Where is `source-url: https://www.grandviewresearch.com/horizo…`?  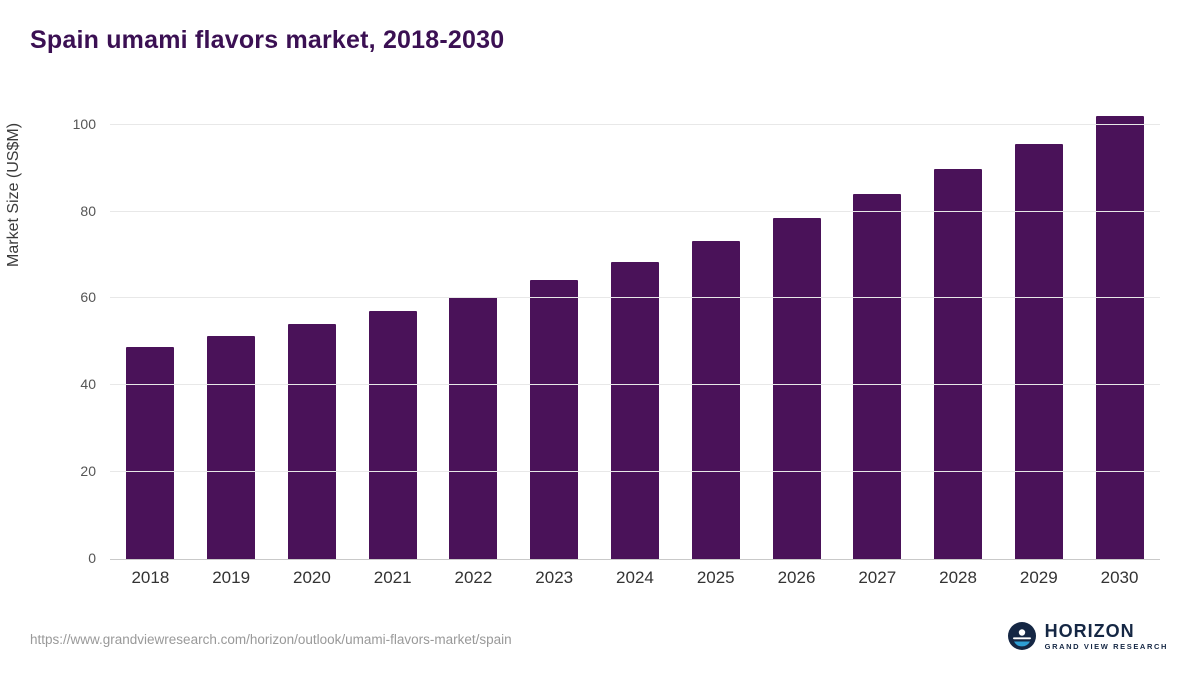 source-url: https://www.grandviewresearch.com/horizo… is located at coordinates (271, 639).